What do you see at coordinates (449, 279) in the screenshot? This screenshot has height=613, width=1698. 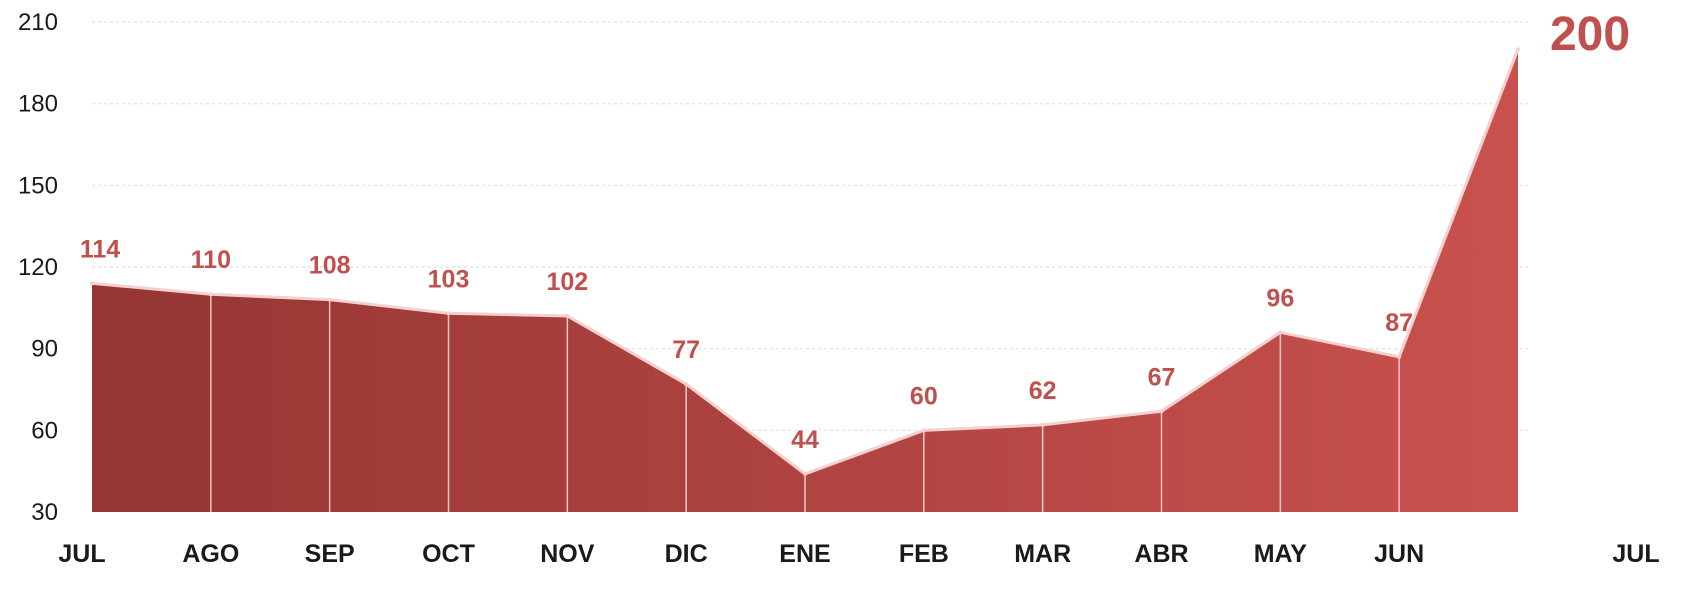 I see `data-label: 103` at bounding box center [449, 279].